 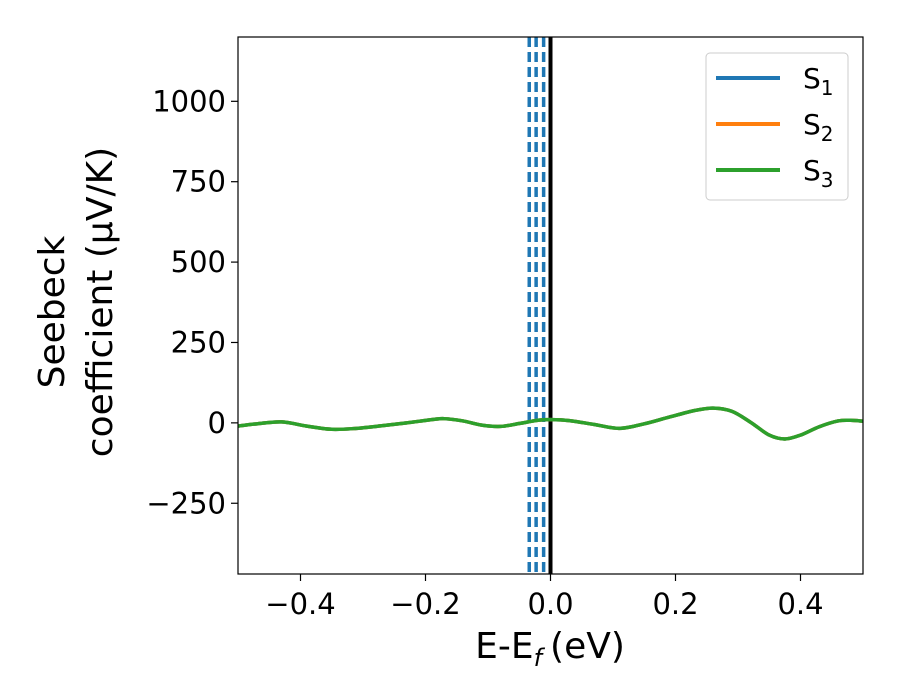 What do you see at coordinates (550, 604) in the screenshot?
I see `x-tick-label: 0.0` at bounding box center [550, 604].